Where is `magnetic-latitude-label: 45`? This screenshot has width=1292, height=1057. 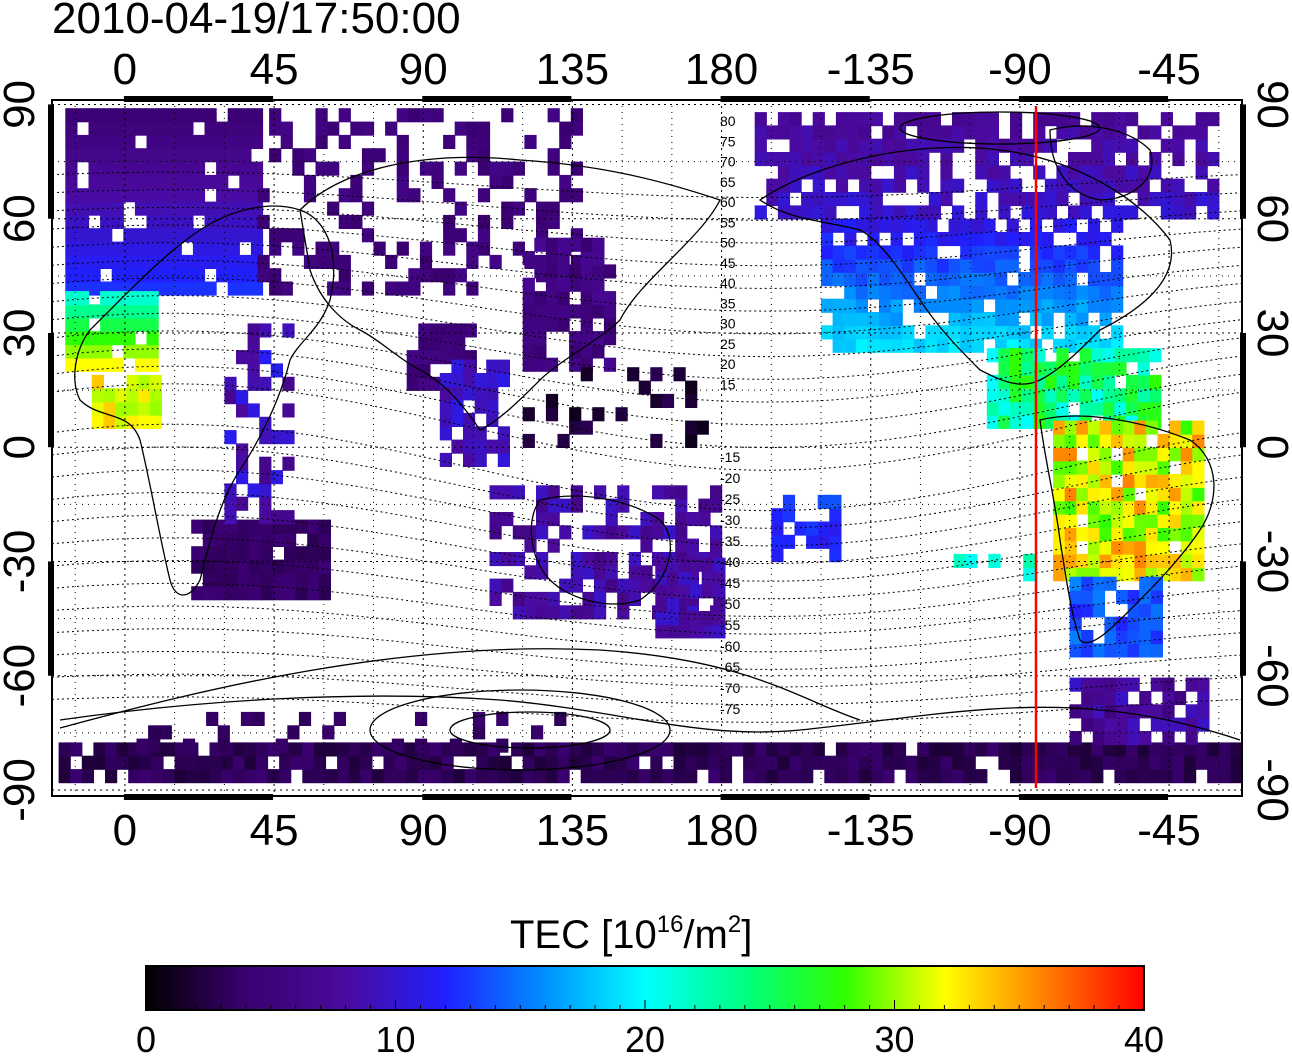
magnetic-latitude-label: 45 is located at coordinates (728, 263).